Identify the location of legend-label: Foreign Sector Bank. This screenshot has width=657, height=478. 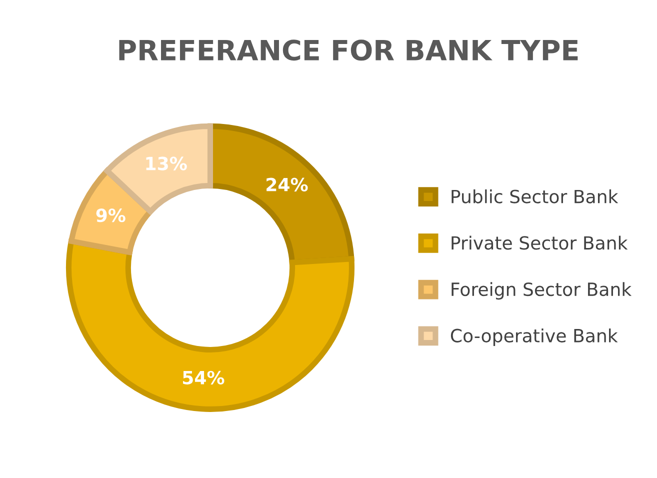
(542, 291).